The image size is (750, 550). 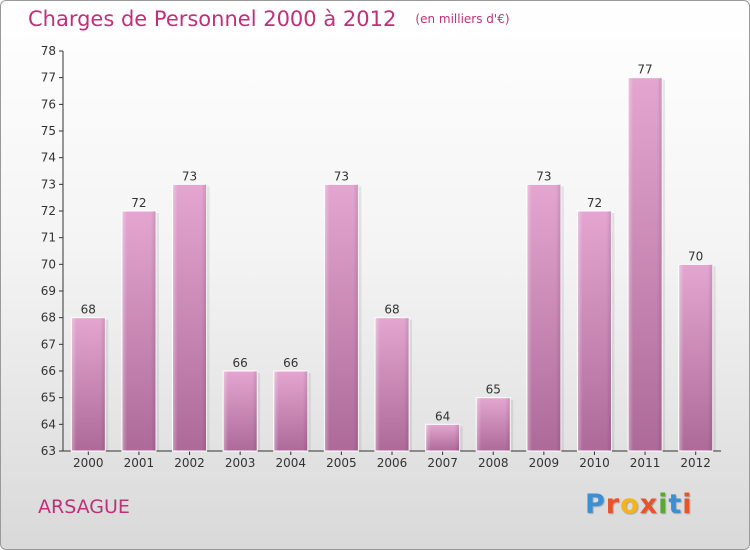 I want to click on x-tick-label: 2007, so click(x=442, y=463).